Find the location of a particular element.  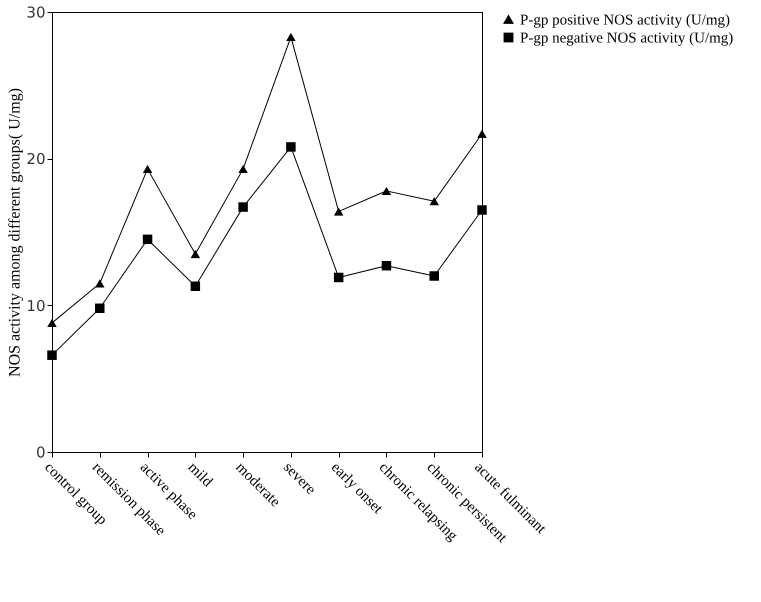

y-tick-label: 20 is located at coordinates (36, 159).